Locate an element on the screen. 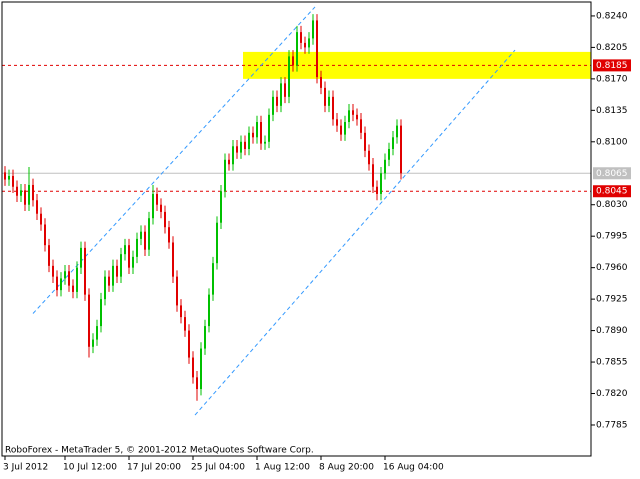  bid-box is located at coordinates (612, 173).